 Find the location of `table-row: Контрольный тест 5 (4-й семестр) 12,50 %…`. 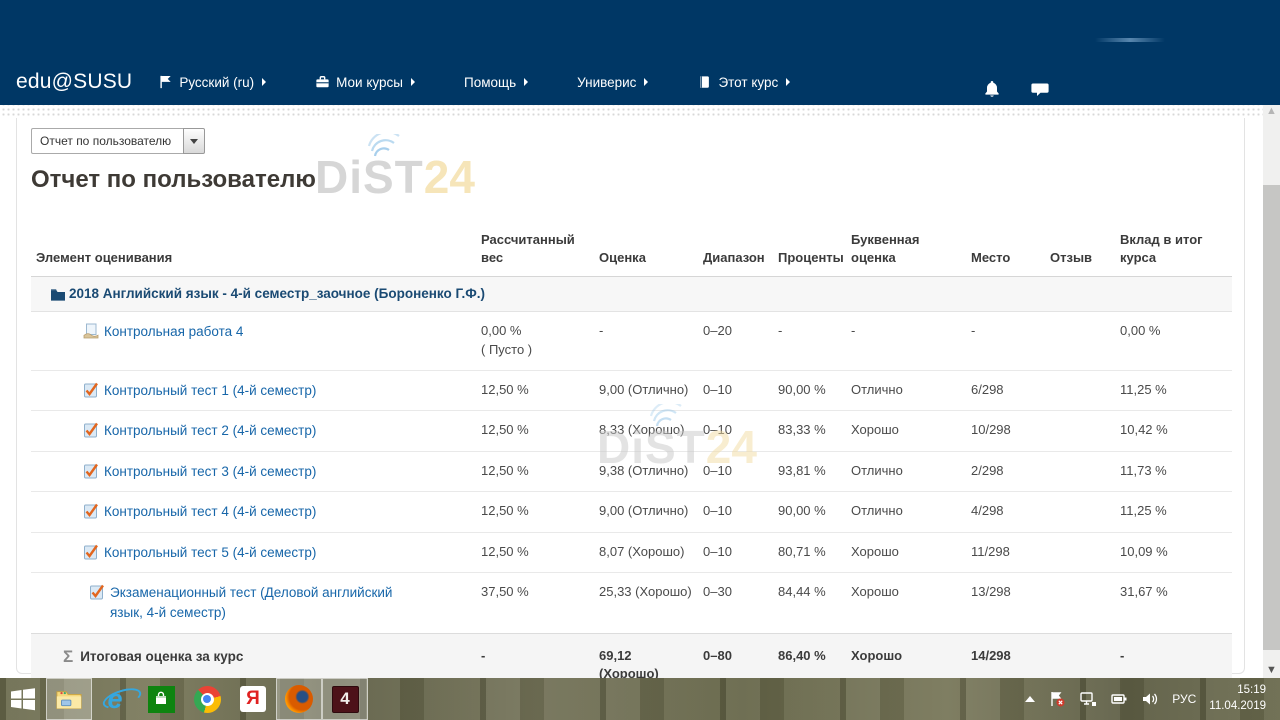

table-row: Контрольный тест 5 (4-й семестр) 12,50 %… is located at coordinates (631, 552).